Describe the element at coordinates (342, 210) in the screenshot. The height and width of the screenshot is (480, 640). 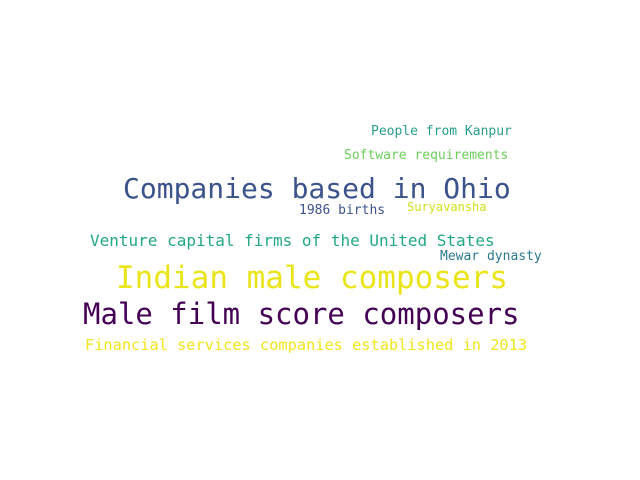
I see `word-1986-births: 1986 births` at that location.